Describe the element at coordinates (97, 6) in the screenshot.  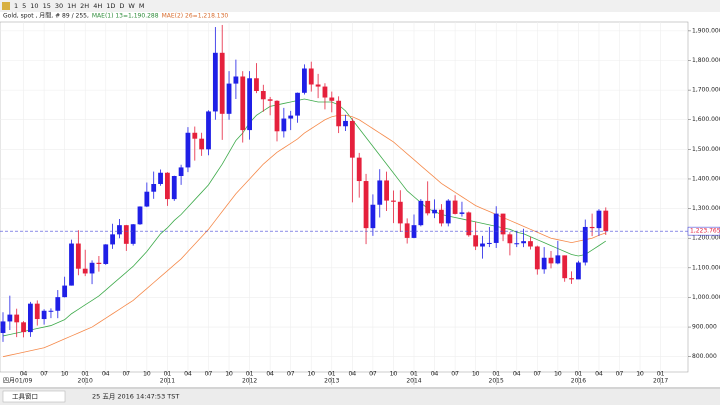
I see `timeframe-button: 4H` at that location.